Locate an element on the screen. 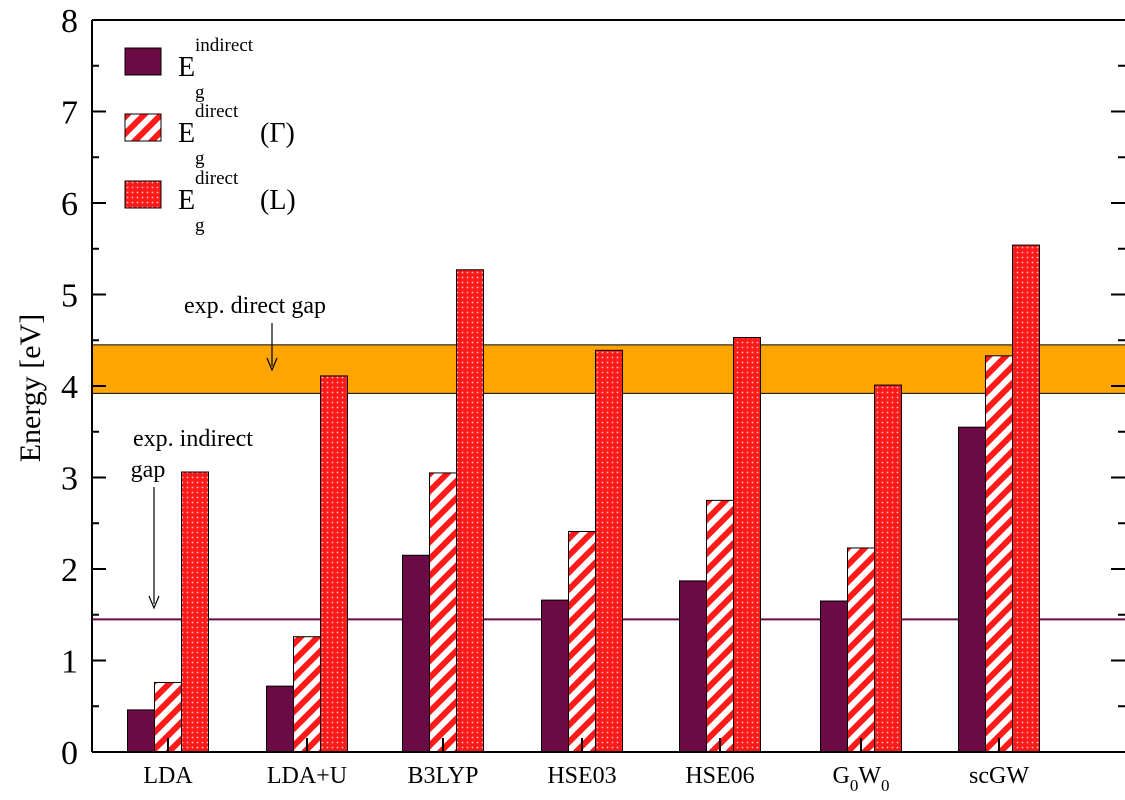 Image resolution: width=1125 pixels, height=800 pixels. x-tick-label-4: HSE06 is located at coordinates (719, 776).